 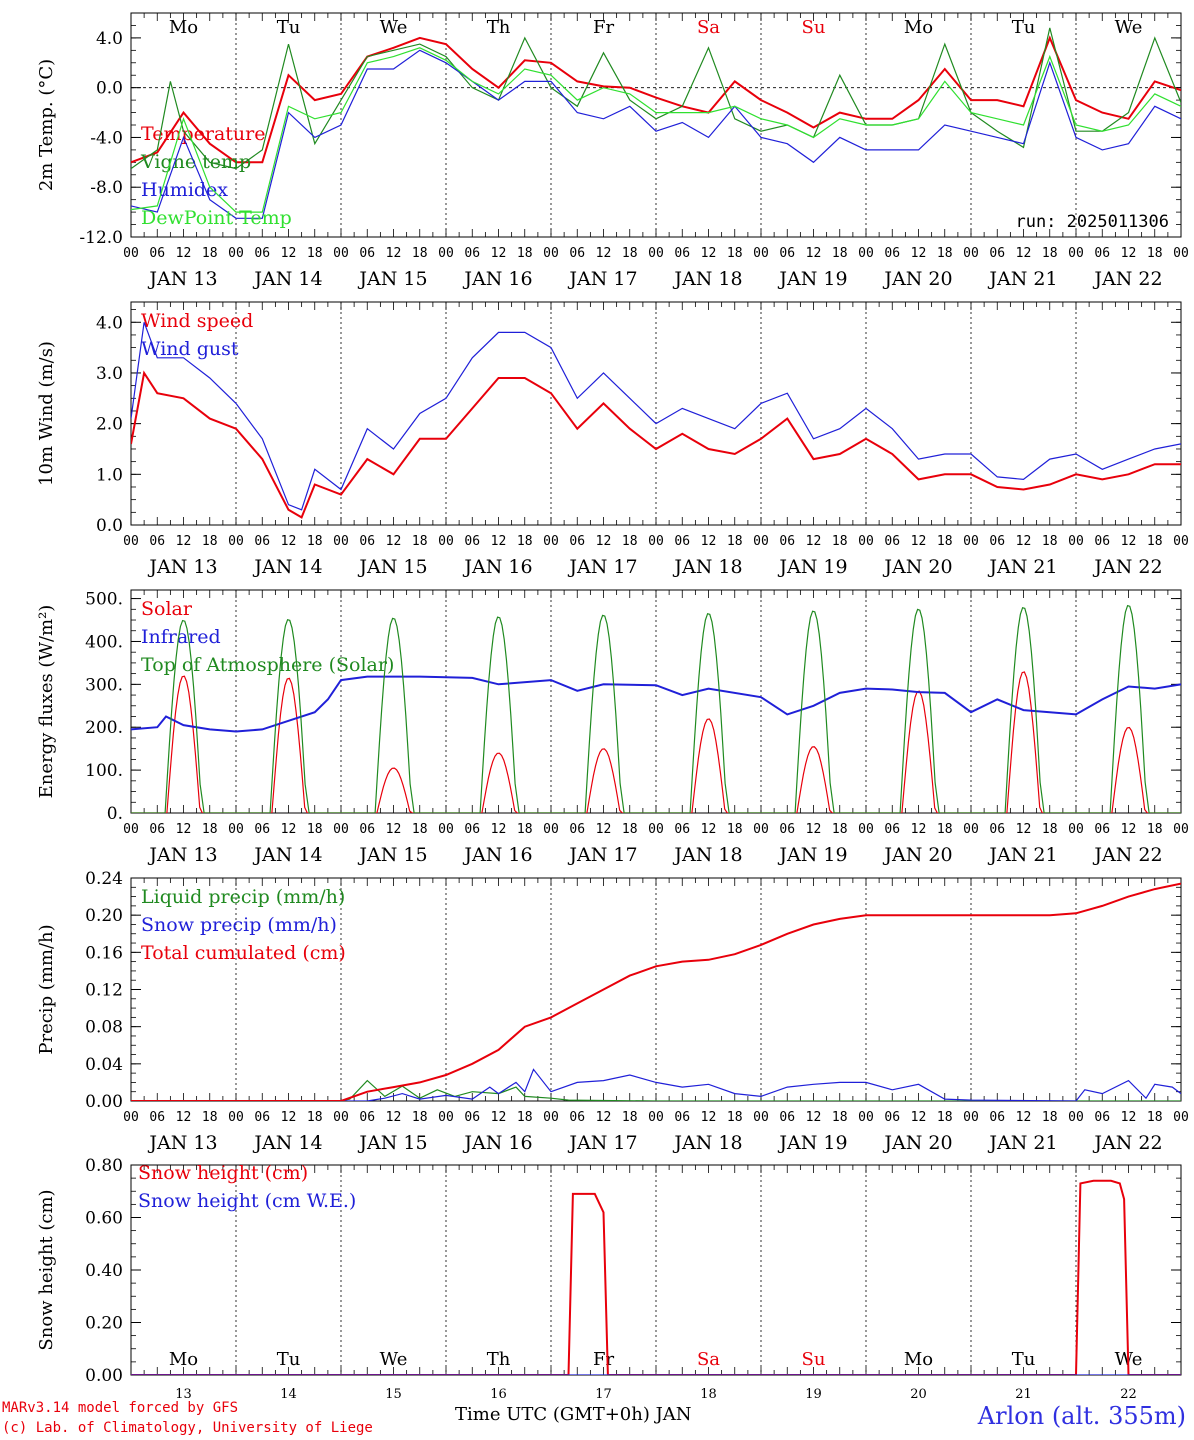 I want to click on legend-entry: Top of Atmosphere (Solar), so click(x=267, y=665).